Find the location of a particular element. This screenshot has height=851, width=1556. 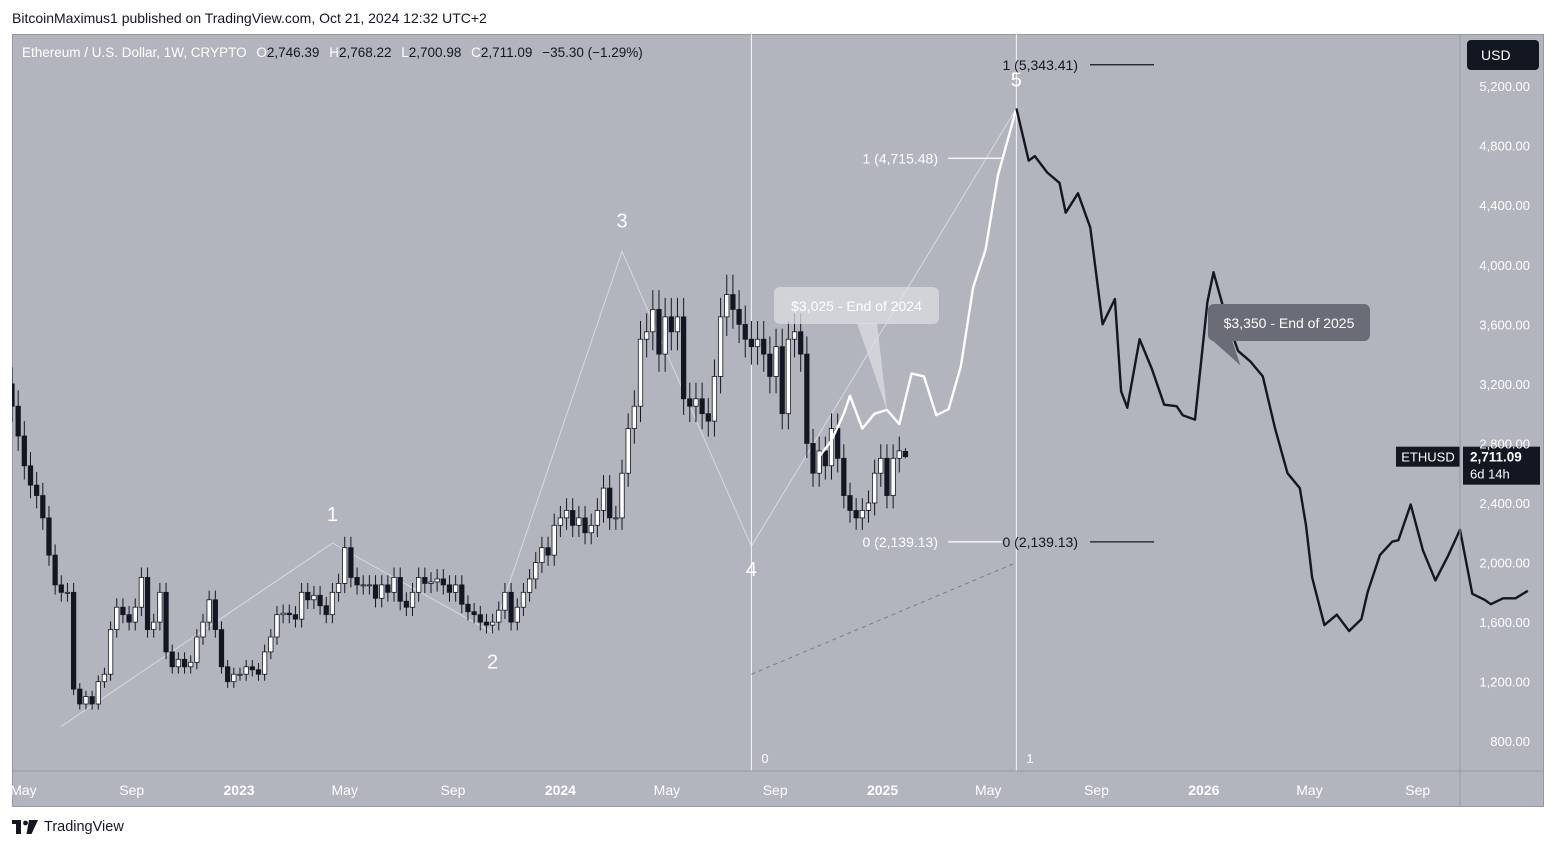

symbol-name: Ethereum / U.S. Dollar, 1W, CRYPTO is located at coordinates (134, 52).